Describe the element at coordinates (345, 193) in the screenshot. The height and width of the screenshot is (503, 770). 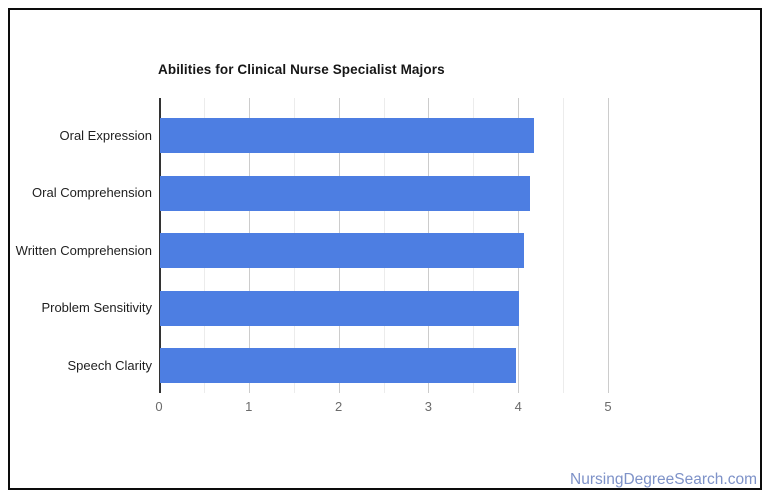
I see `bar-oral-comprehension` at that location.